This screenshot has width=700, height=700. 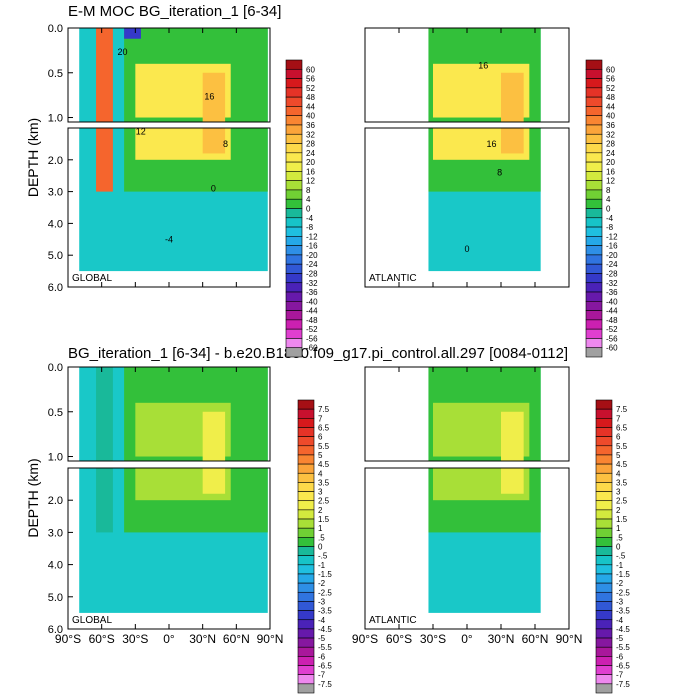 I want to click on colorbar-label: 56, so click(x=610, y=79).